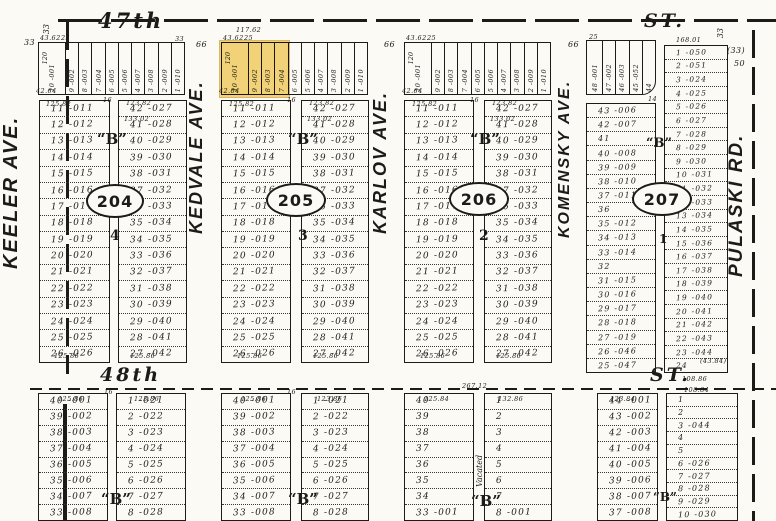 Image resolution: width=776 pixels, height=521 pixels. Describe the element at coordinates (702, 412) in the screenshot. I see `lot-cell: 2` at that location.